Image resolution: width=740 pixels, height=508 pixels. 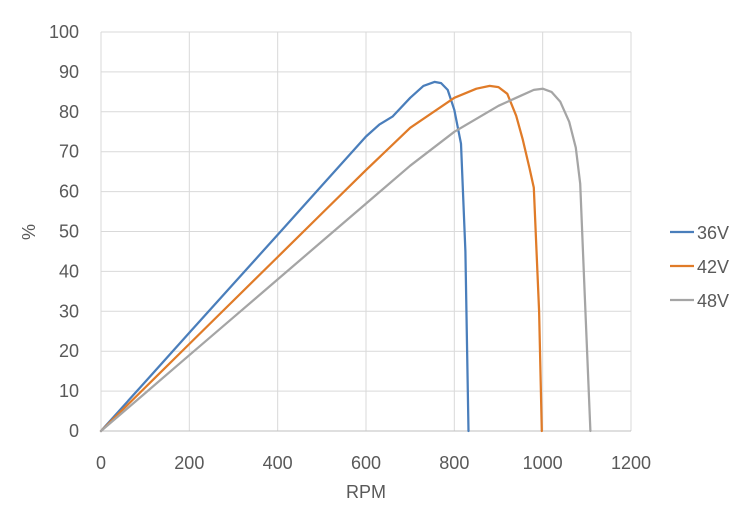 What do you see at coordinates (101, 463) in the screenshot?
I see `x-tick-label: 0` at bounding box center [101, 463].